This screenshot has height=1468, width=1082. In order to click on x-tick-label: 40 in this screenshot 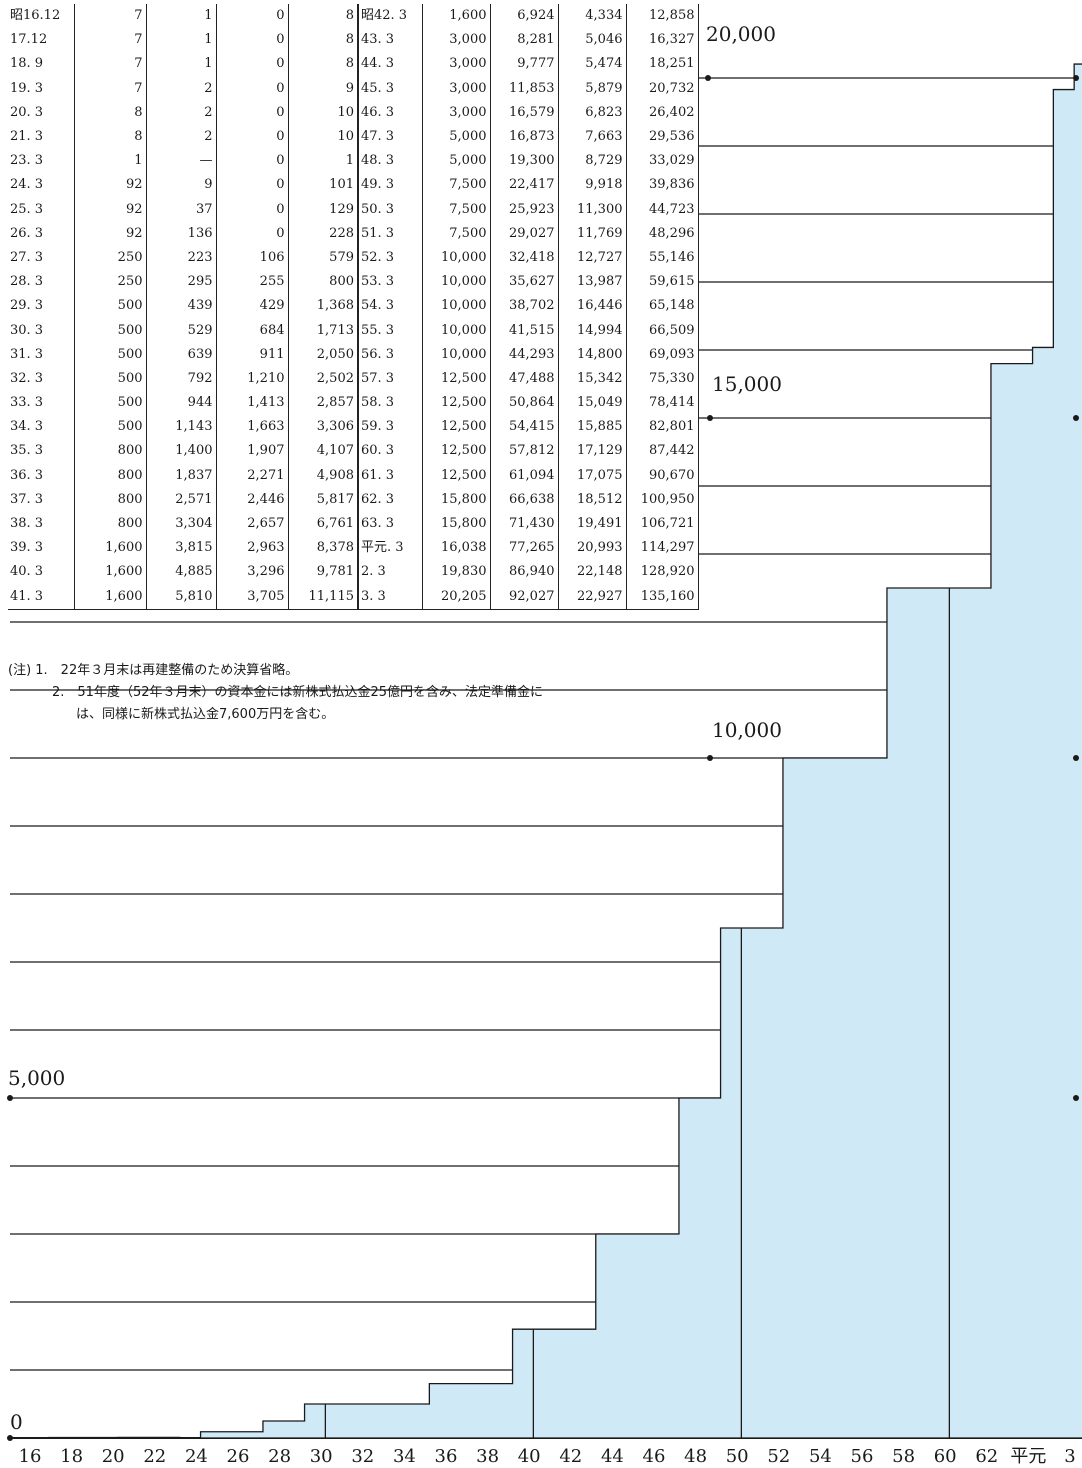, I will do `click(529, 1456)`.